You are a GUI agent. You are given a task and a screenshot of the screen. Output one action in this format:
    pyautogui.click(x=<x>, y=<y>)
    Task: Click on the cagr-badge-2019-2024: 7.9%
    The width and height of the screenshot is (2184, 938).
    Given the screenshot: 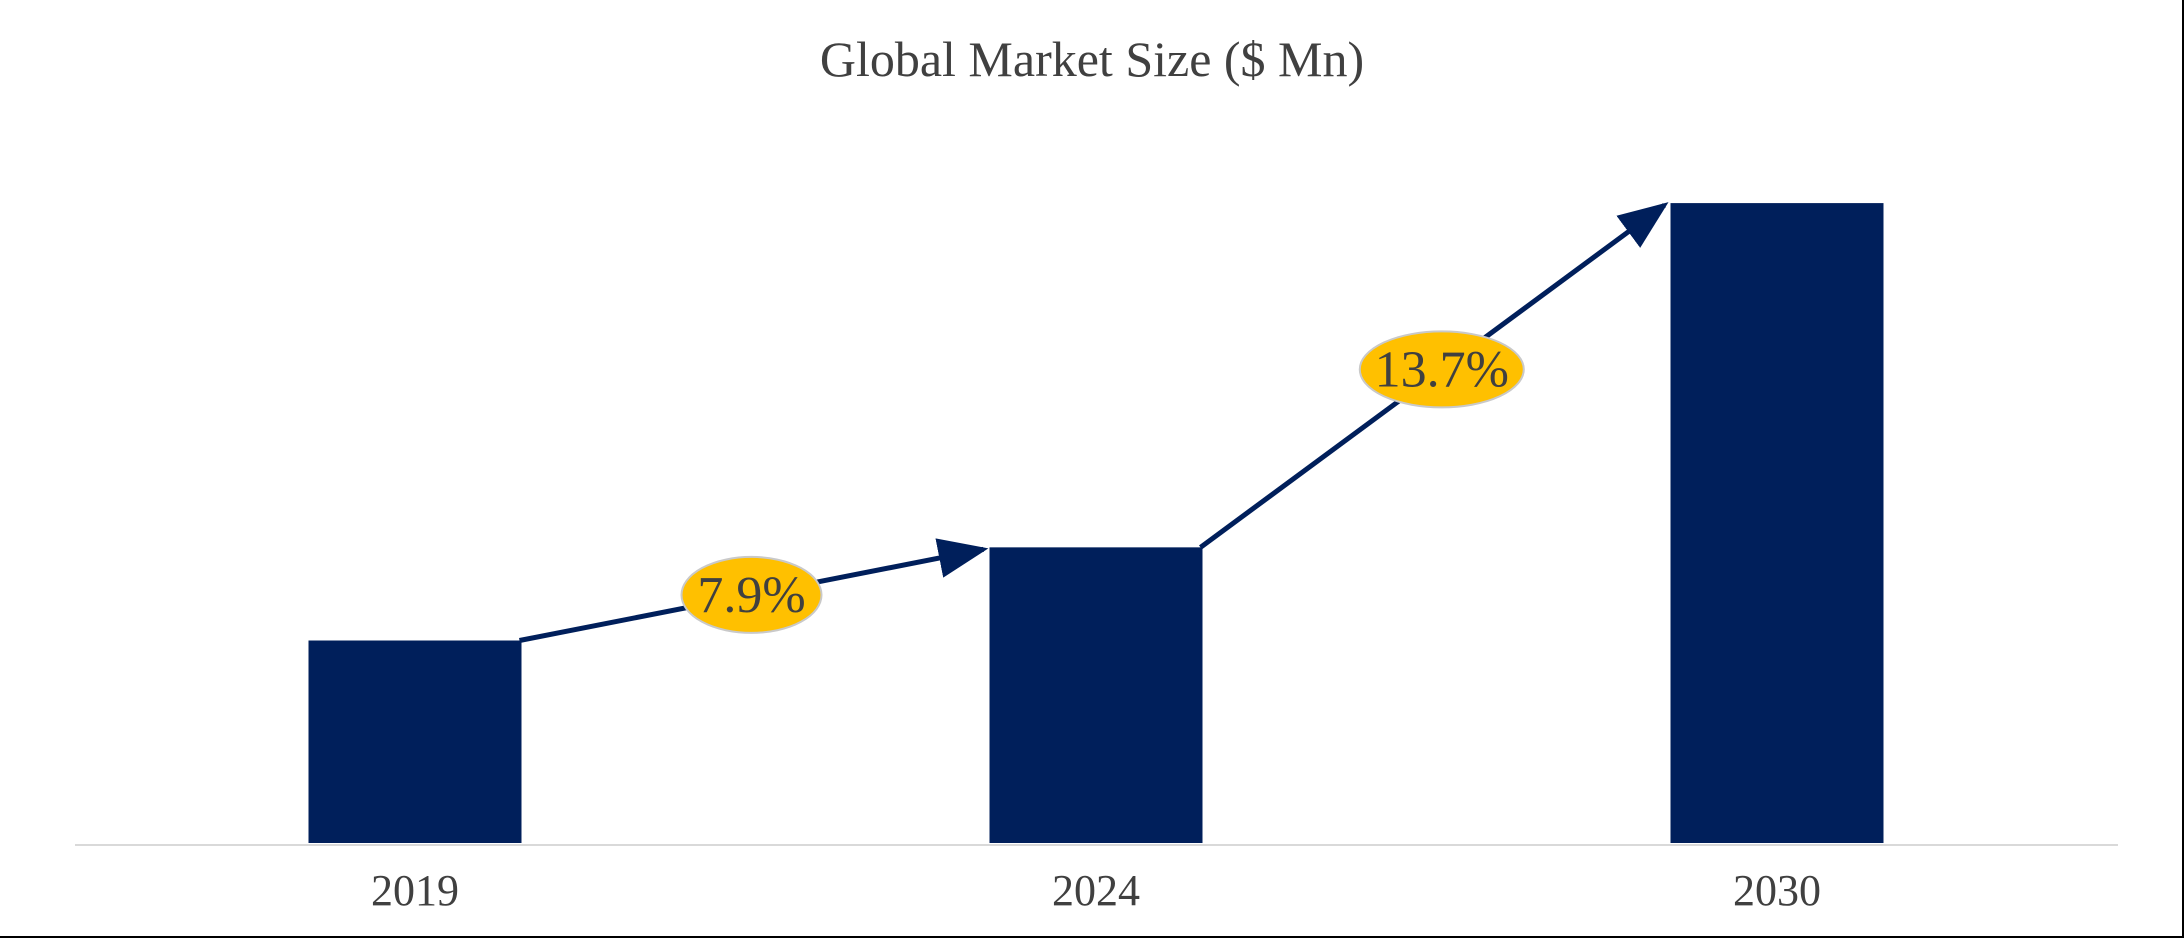 What is the action you would take?
    pyautogui.click(x=751, y=594)
    